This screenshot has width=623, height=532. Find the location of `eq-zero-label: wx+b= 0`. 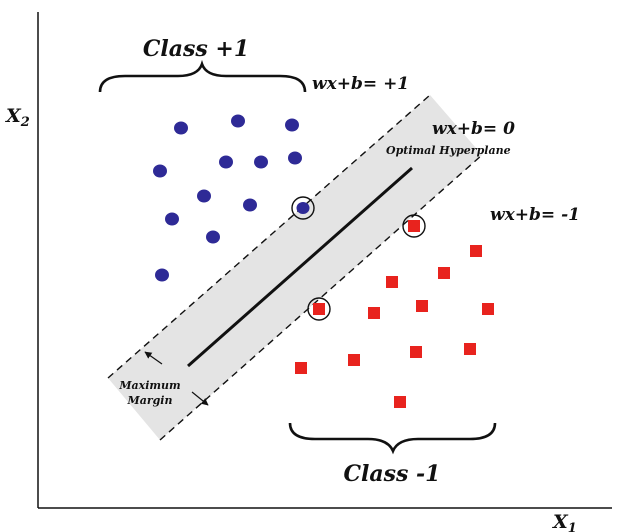

eq-zero-label: wx+b= 0 is located at coordinates (473, 129).